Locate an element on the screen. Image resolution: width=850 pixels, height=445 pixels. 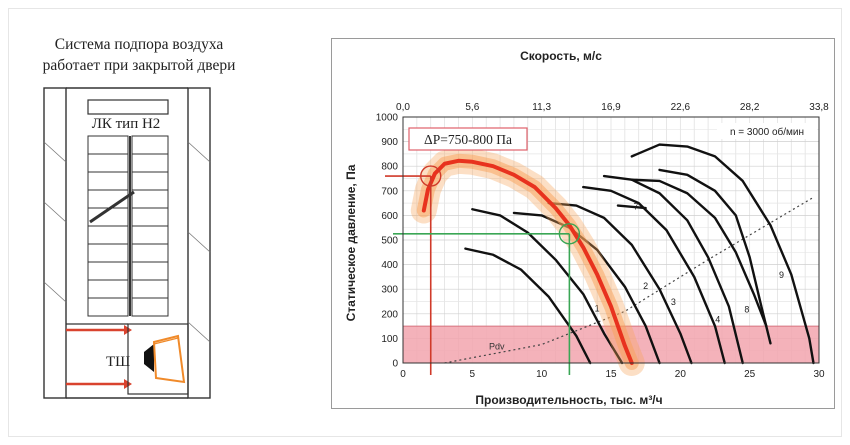
top-tick-label: 0,0 is located at coordinates (403, 107).